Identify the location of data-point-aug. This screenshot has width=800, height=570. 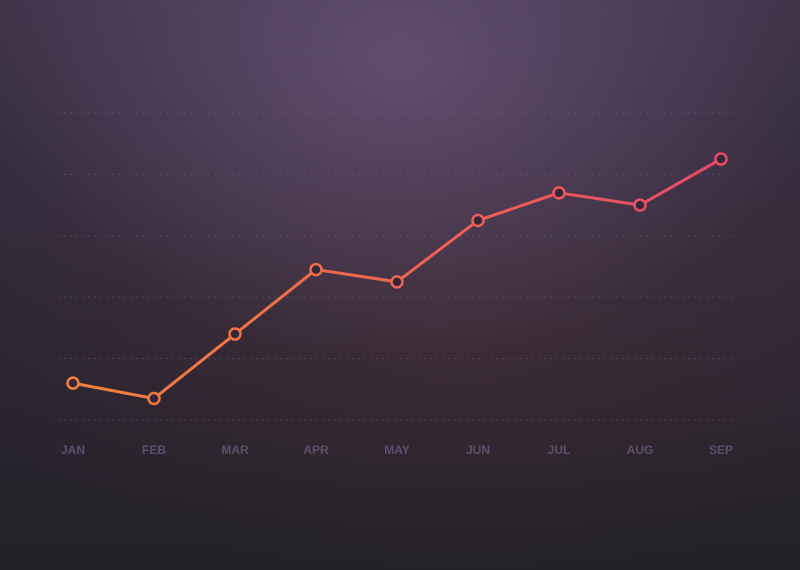
(640, 205).